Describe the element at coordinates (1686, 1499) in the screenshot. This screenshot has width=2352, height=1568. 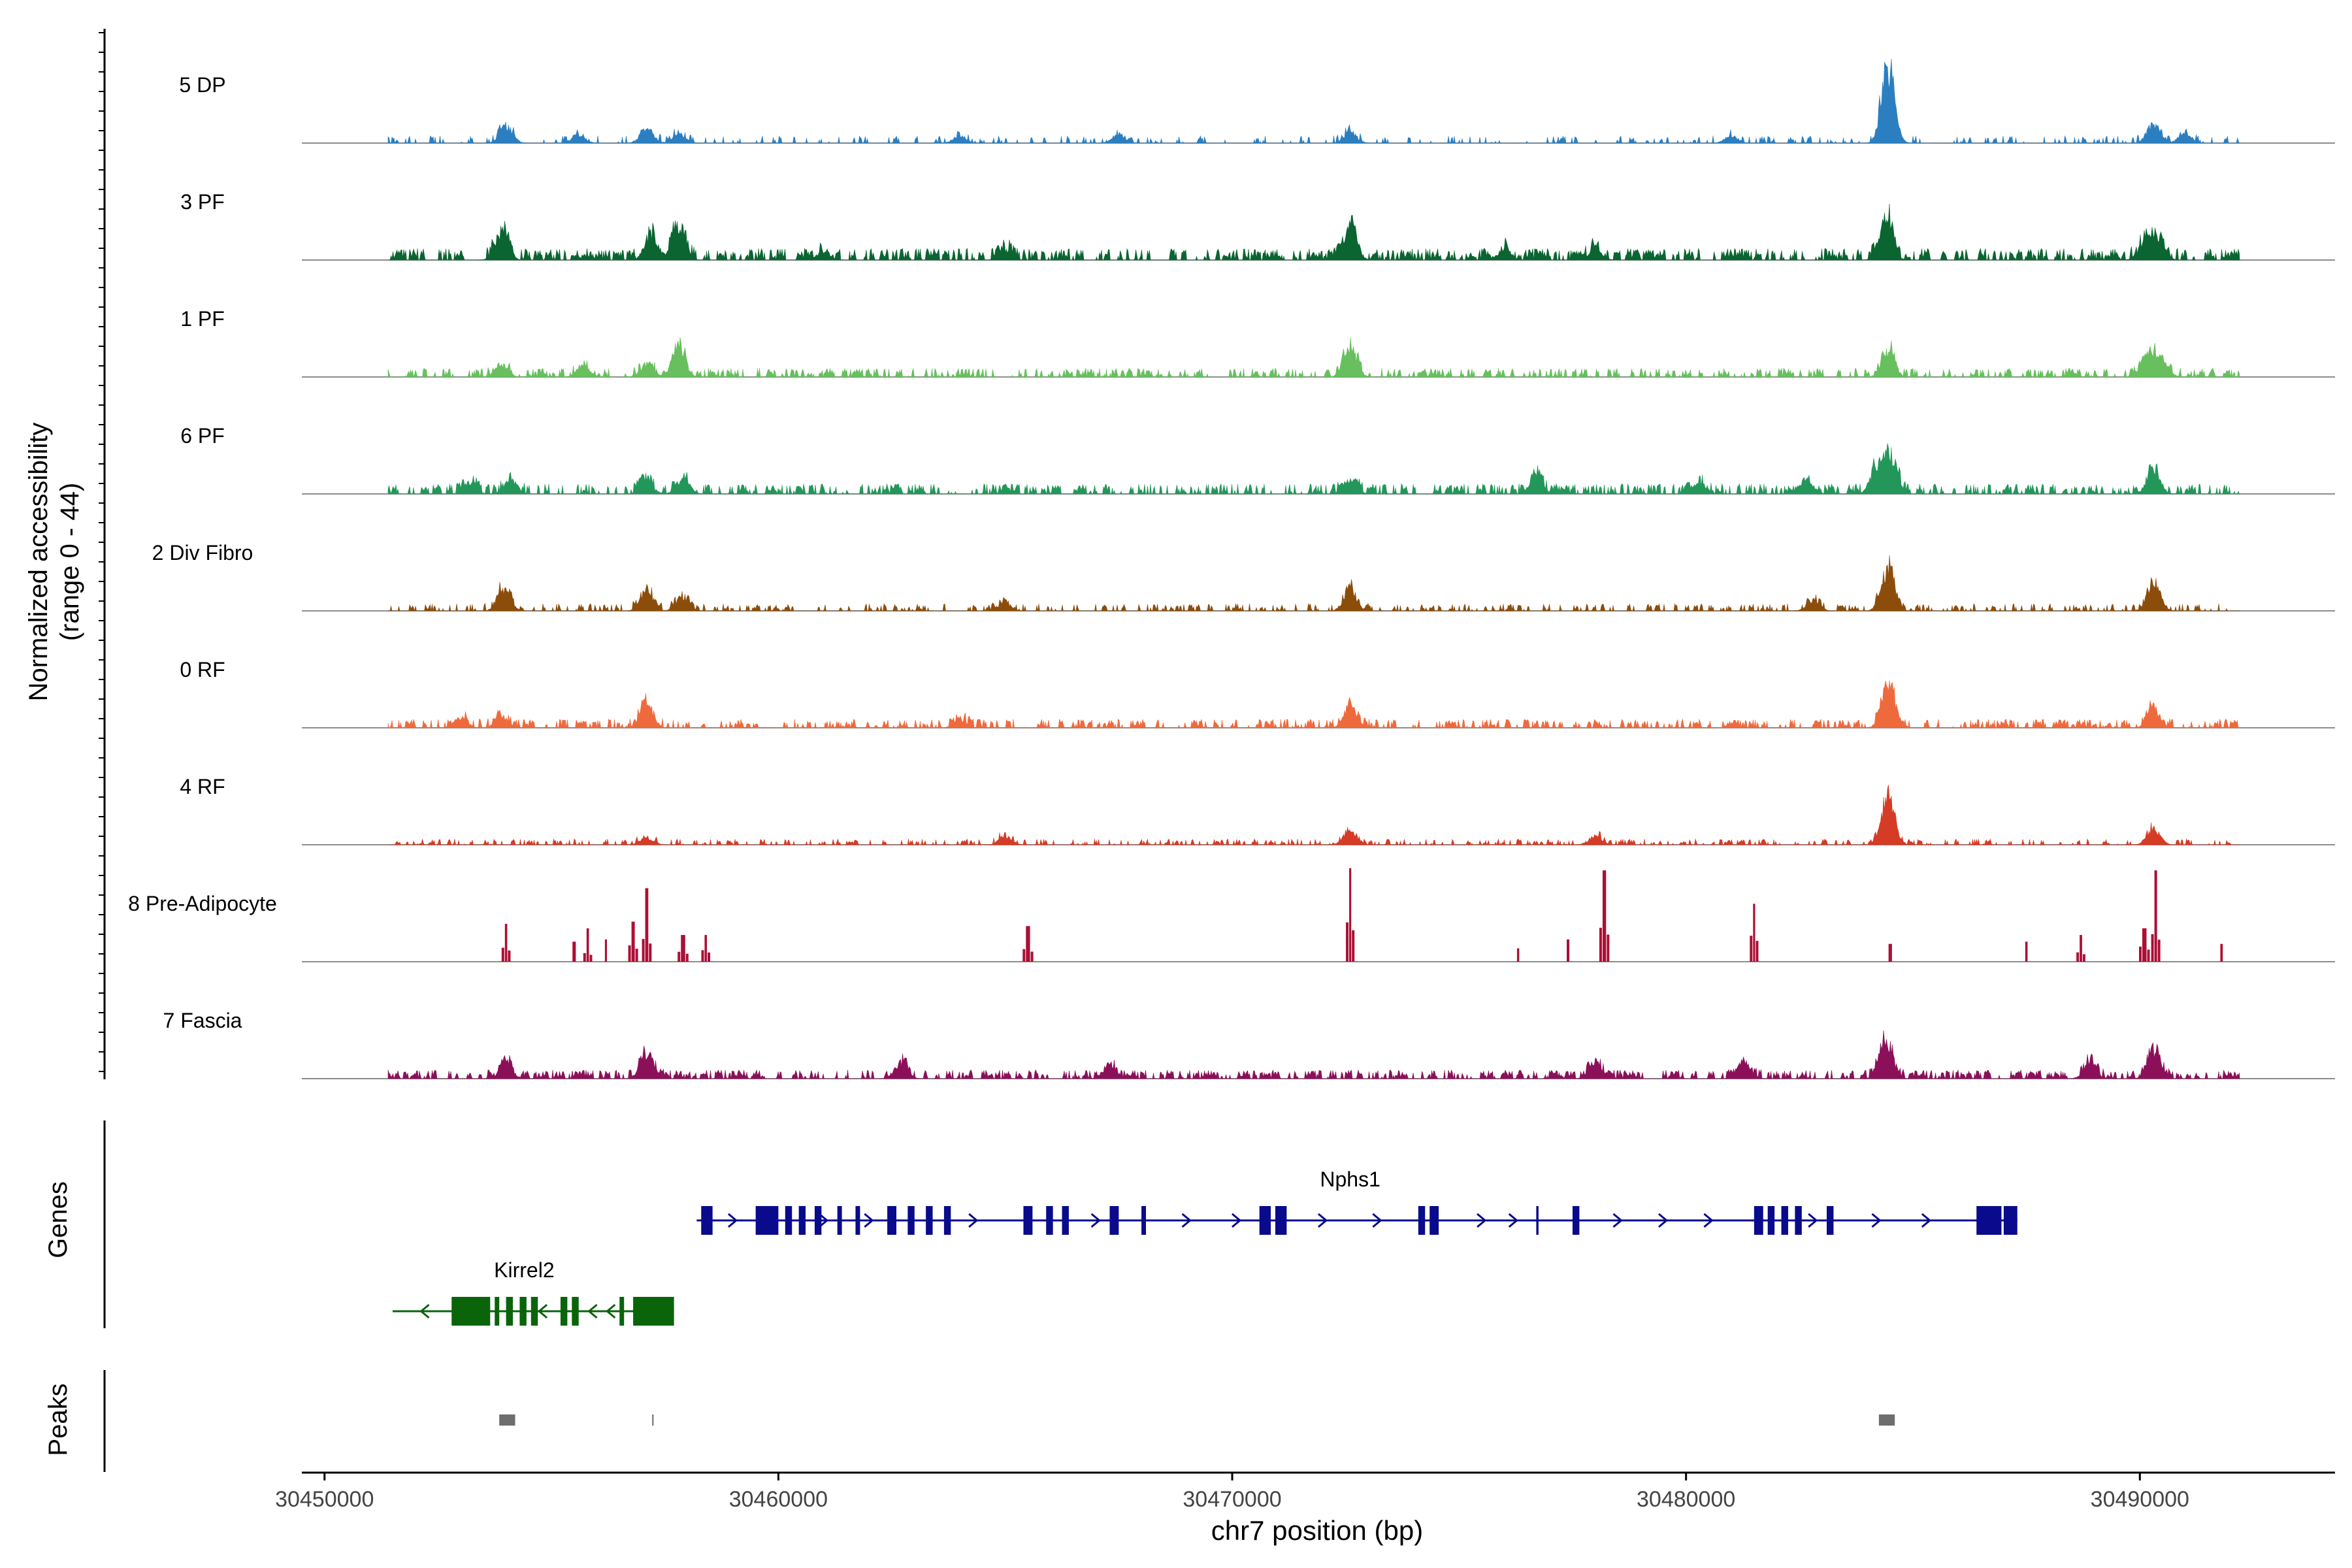
I see `x-tick-label: 30480000` at that location.